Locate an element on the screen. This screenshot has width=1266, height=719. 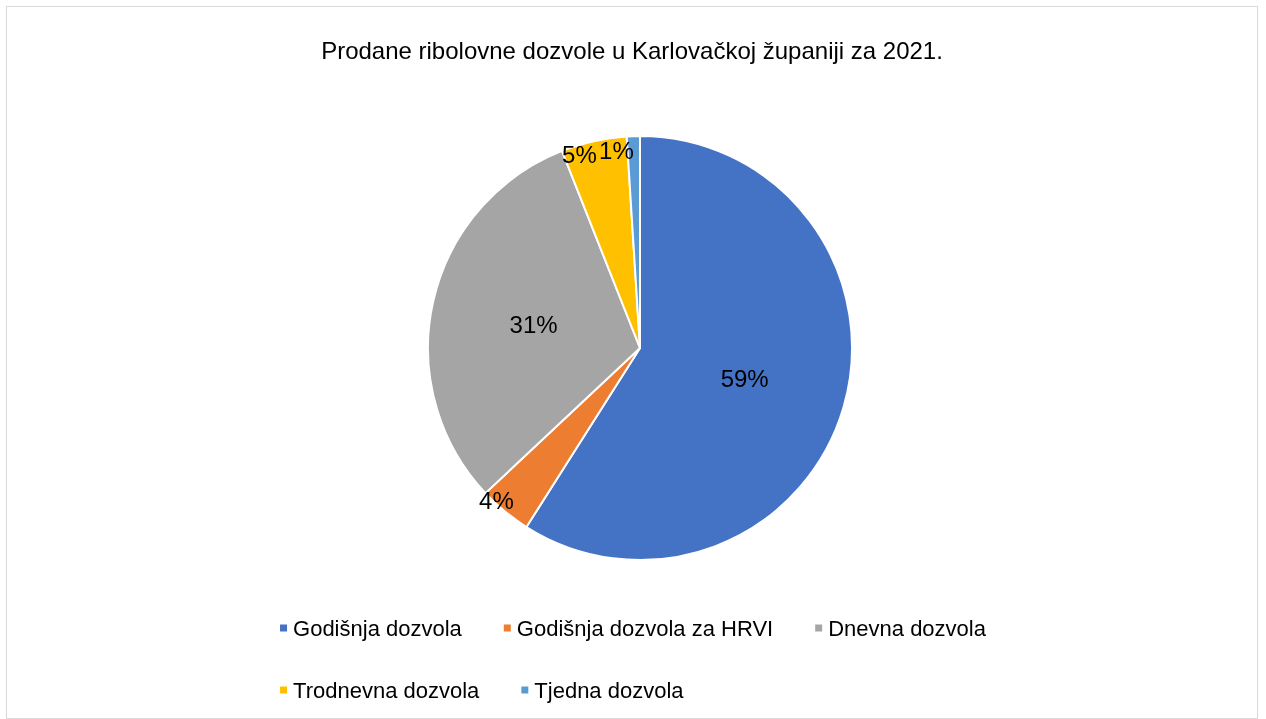
chart-title: Prodane ribolovne dozvole u Karlovačkoj županiji za 2021. is located at coordinates (632, 50).